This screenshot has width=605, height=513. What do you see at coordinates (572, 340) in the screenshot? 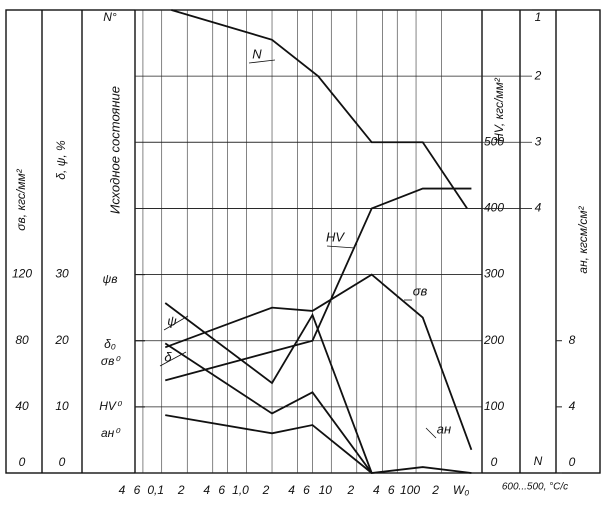
I see `y-tick-label: 8` at bounding box center [572, 340].